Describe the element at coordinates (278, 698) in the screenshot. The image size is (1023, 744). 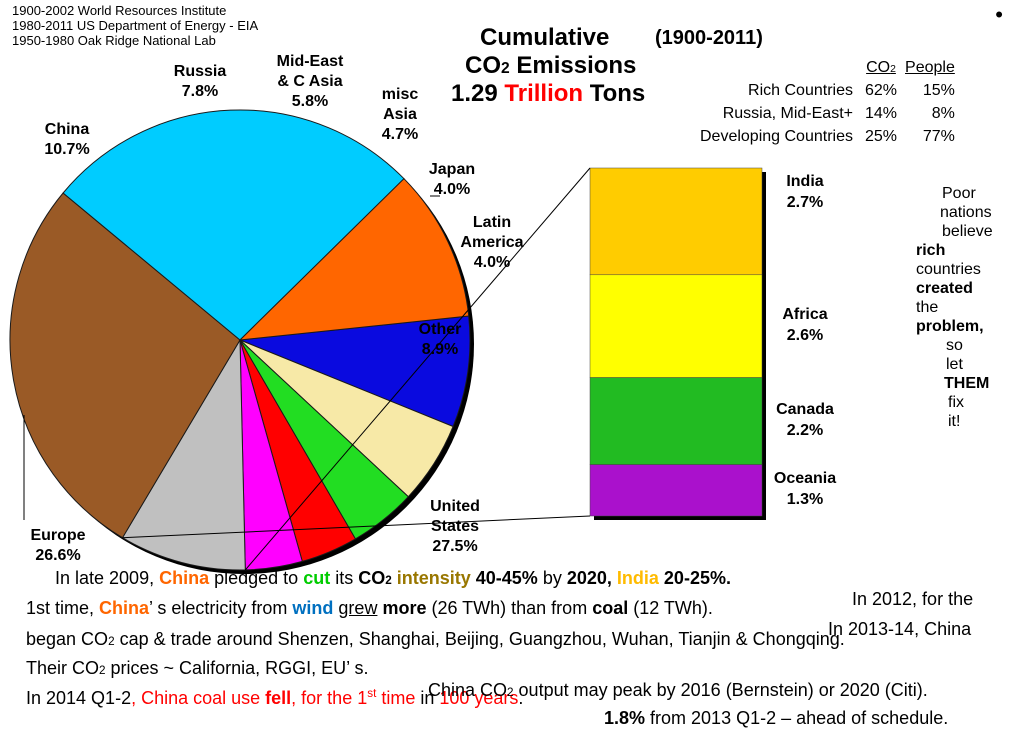
I see `note-fell: fell` at that location.